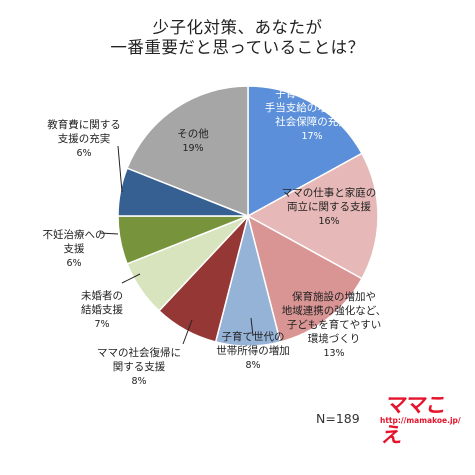 Image resolution: width=475 pixels, height=475 pixels. Describe the element at coordinates (84, 138) in the screenshot. I see `slice-label: 教育費に関する支援の充実 6%` at that location.